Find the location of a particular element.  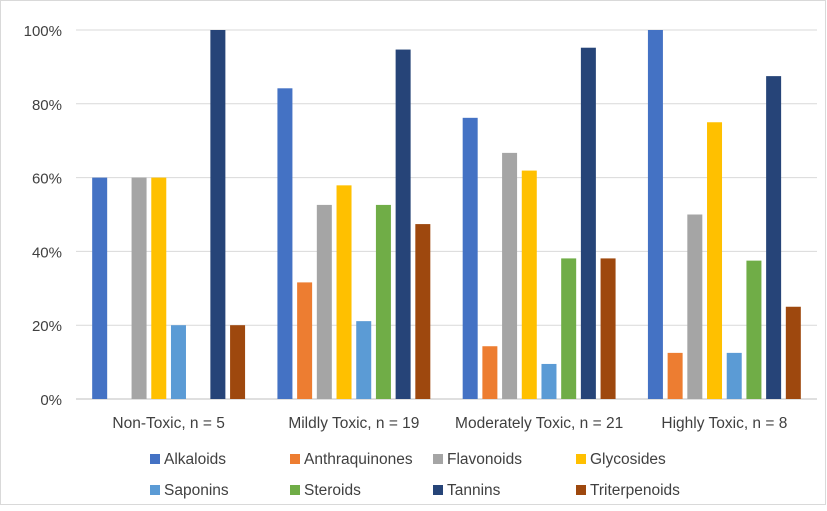

legend-item-anthraquinones: Anthraquinones is located at coordinates (351, 459).